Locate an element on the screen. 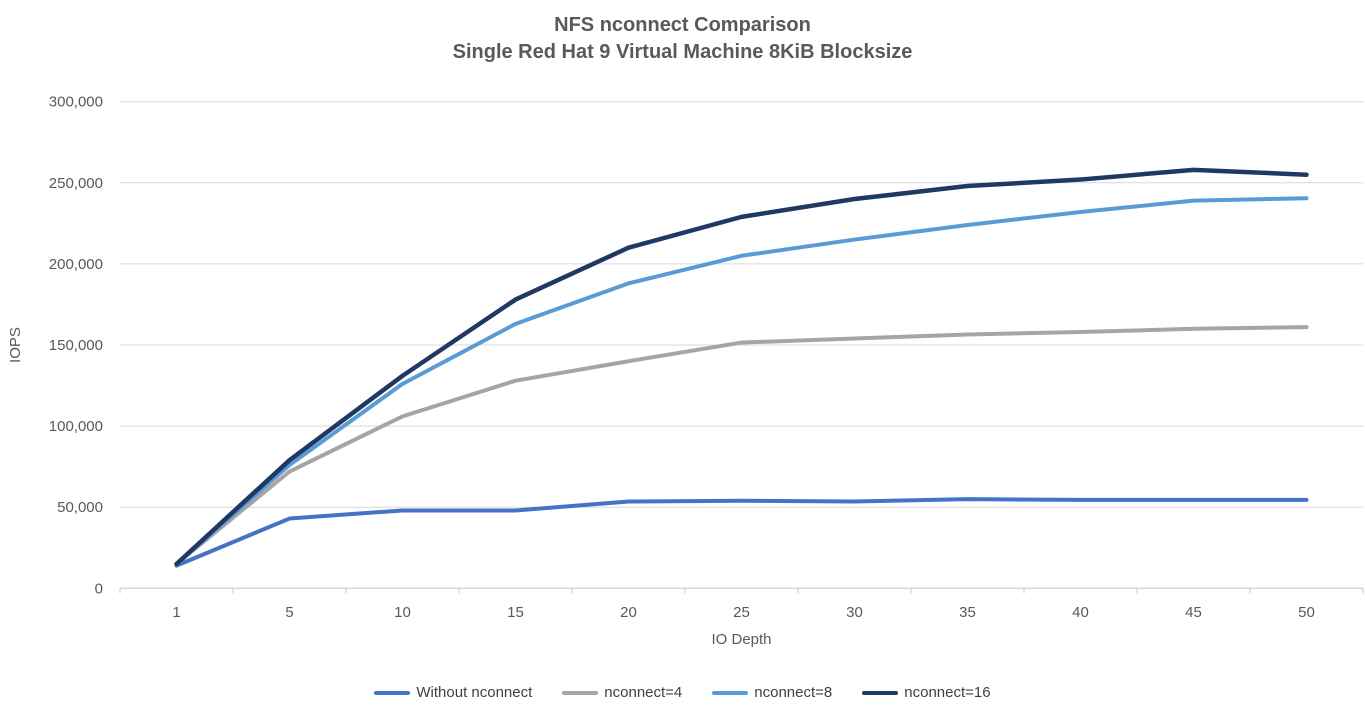 This screenshot has width=1365, height=718. legend-item: nconnect=8 is located at coordinates (772, 692).